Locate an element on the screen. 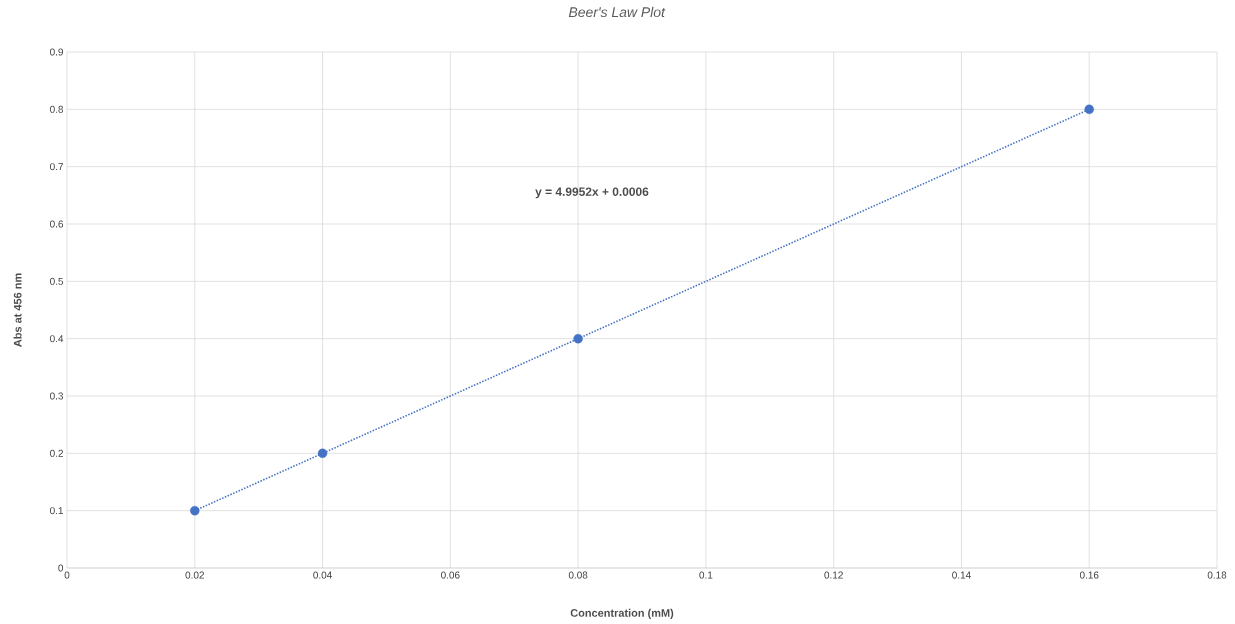 The height and width of the screenshot is (624, 1235). x-tick-label: 0.08 is located at coordinates (578, 575).